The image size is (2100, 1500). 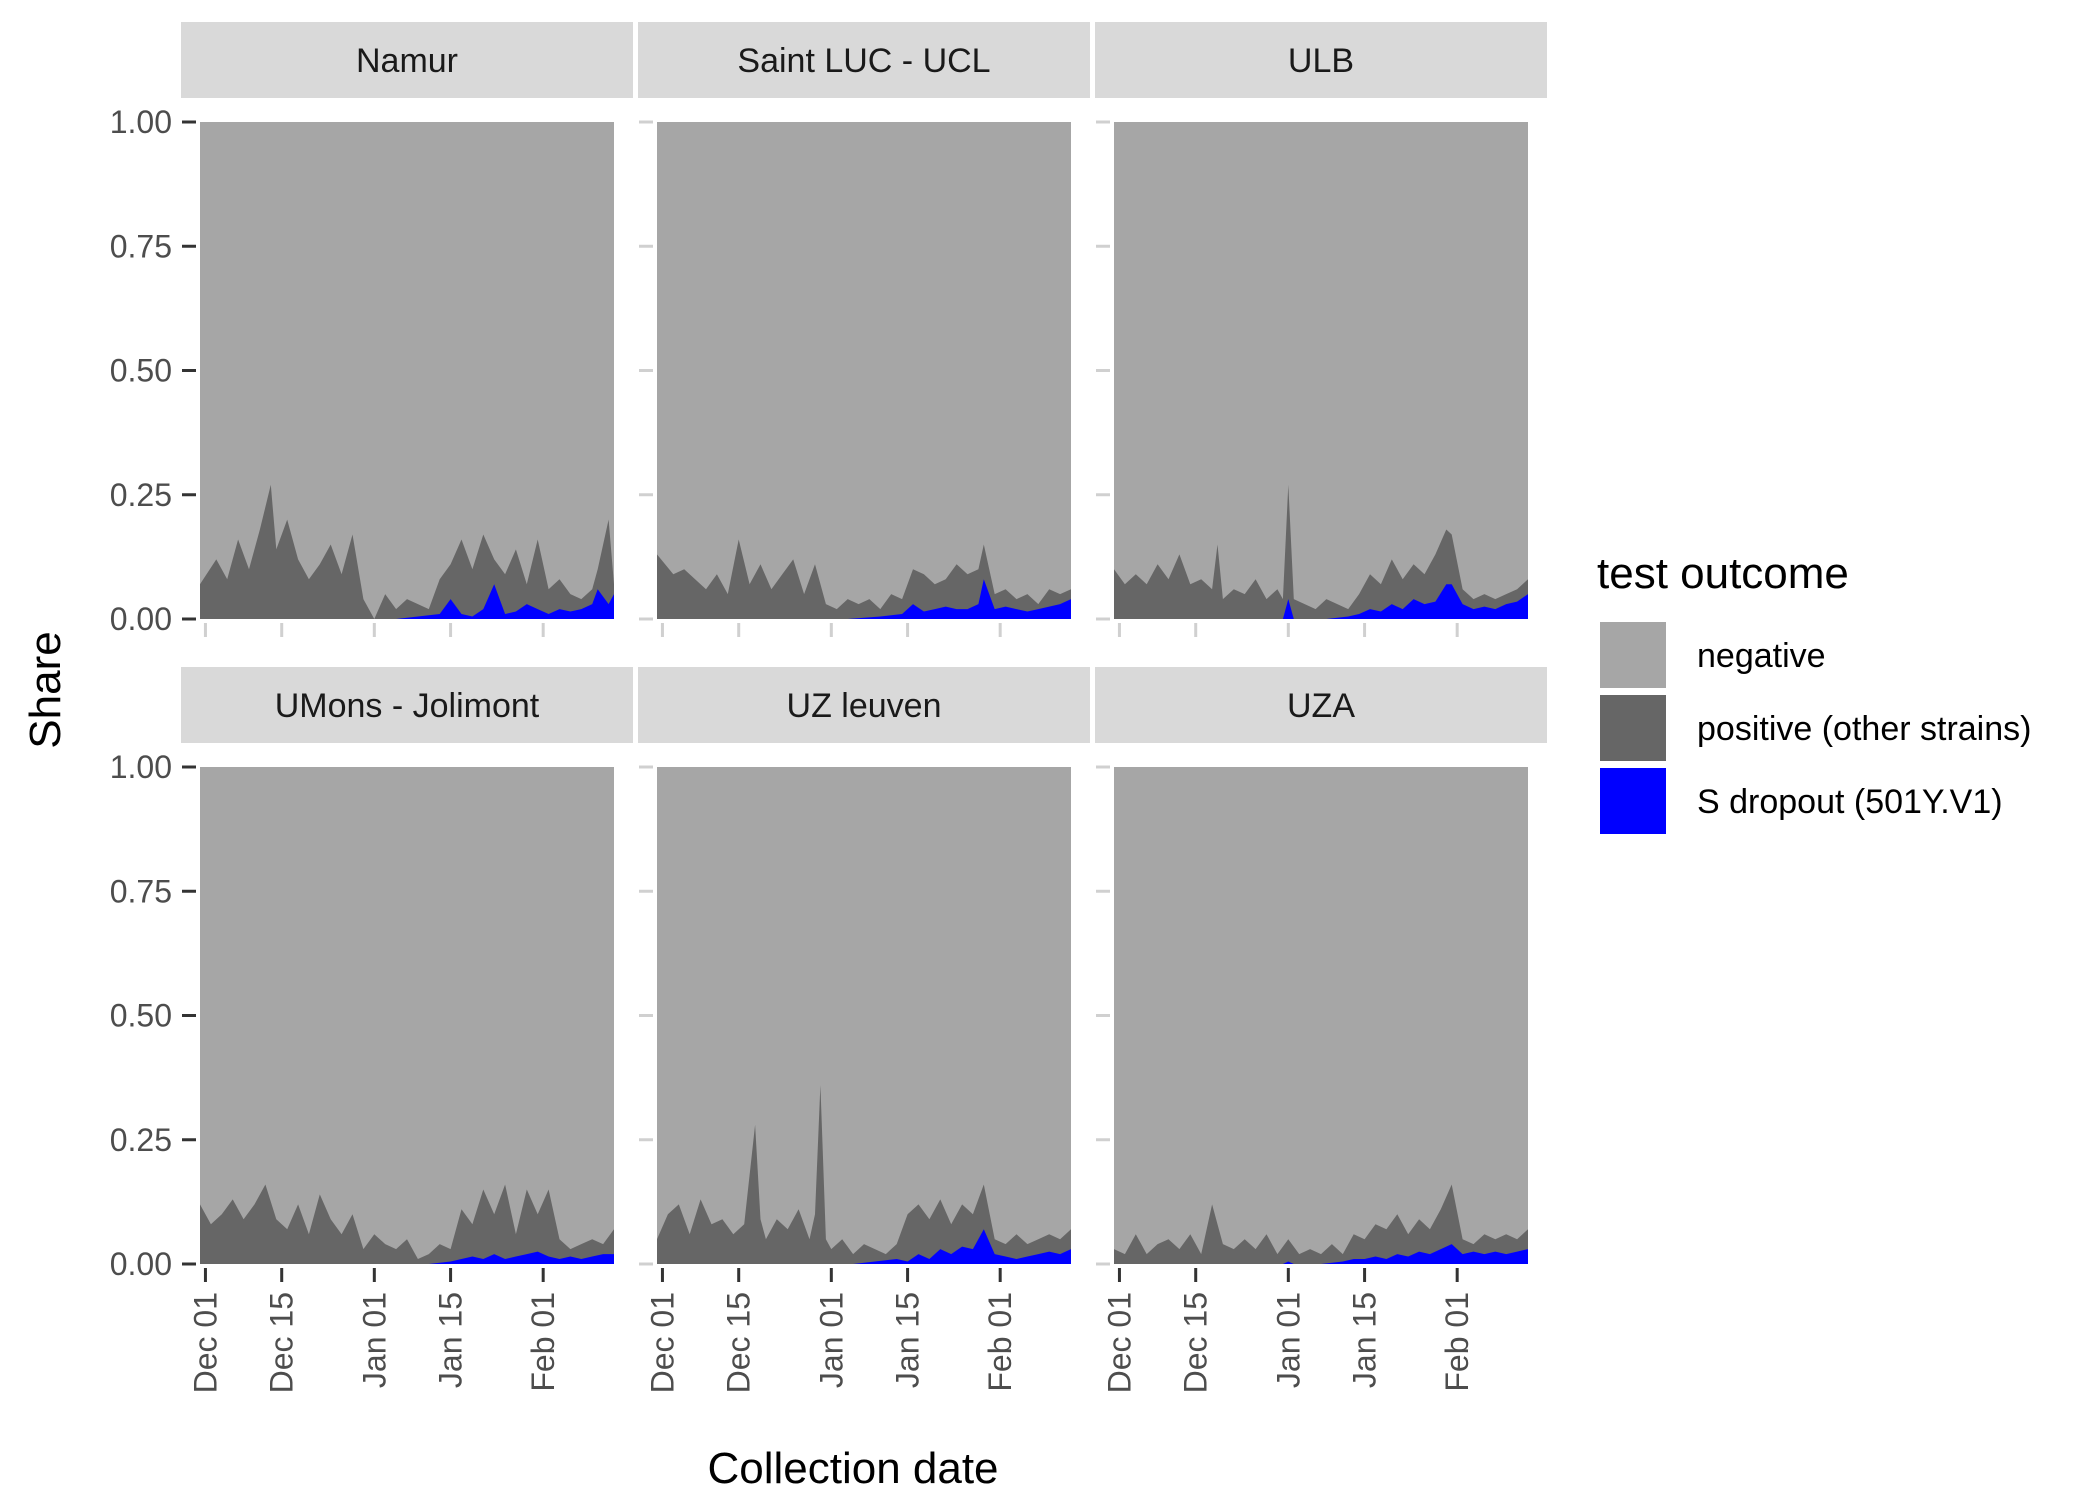 What do you see at coordinates (407, 320) in the screenshot?
I see `facet-panel: Namur` at bounding box center [407, 320].